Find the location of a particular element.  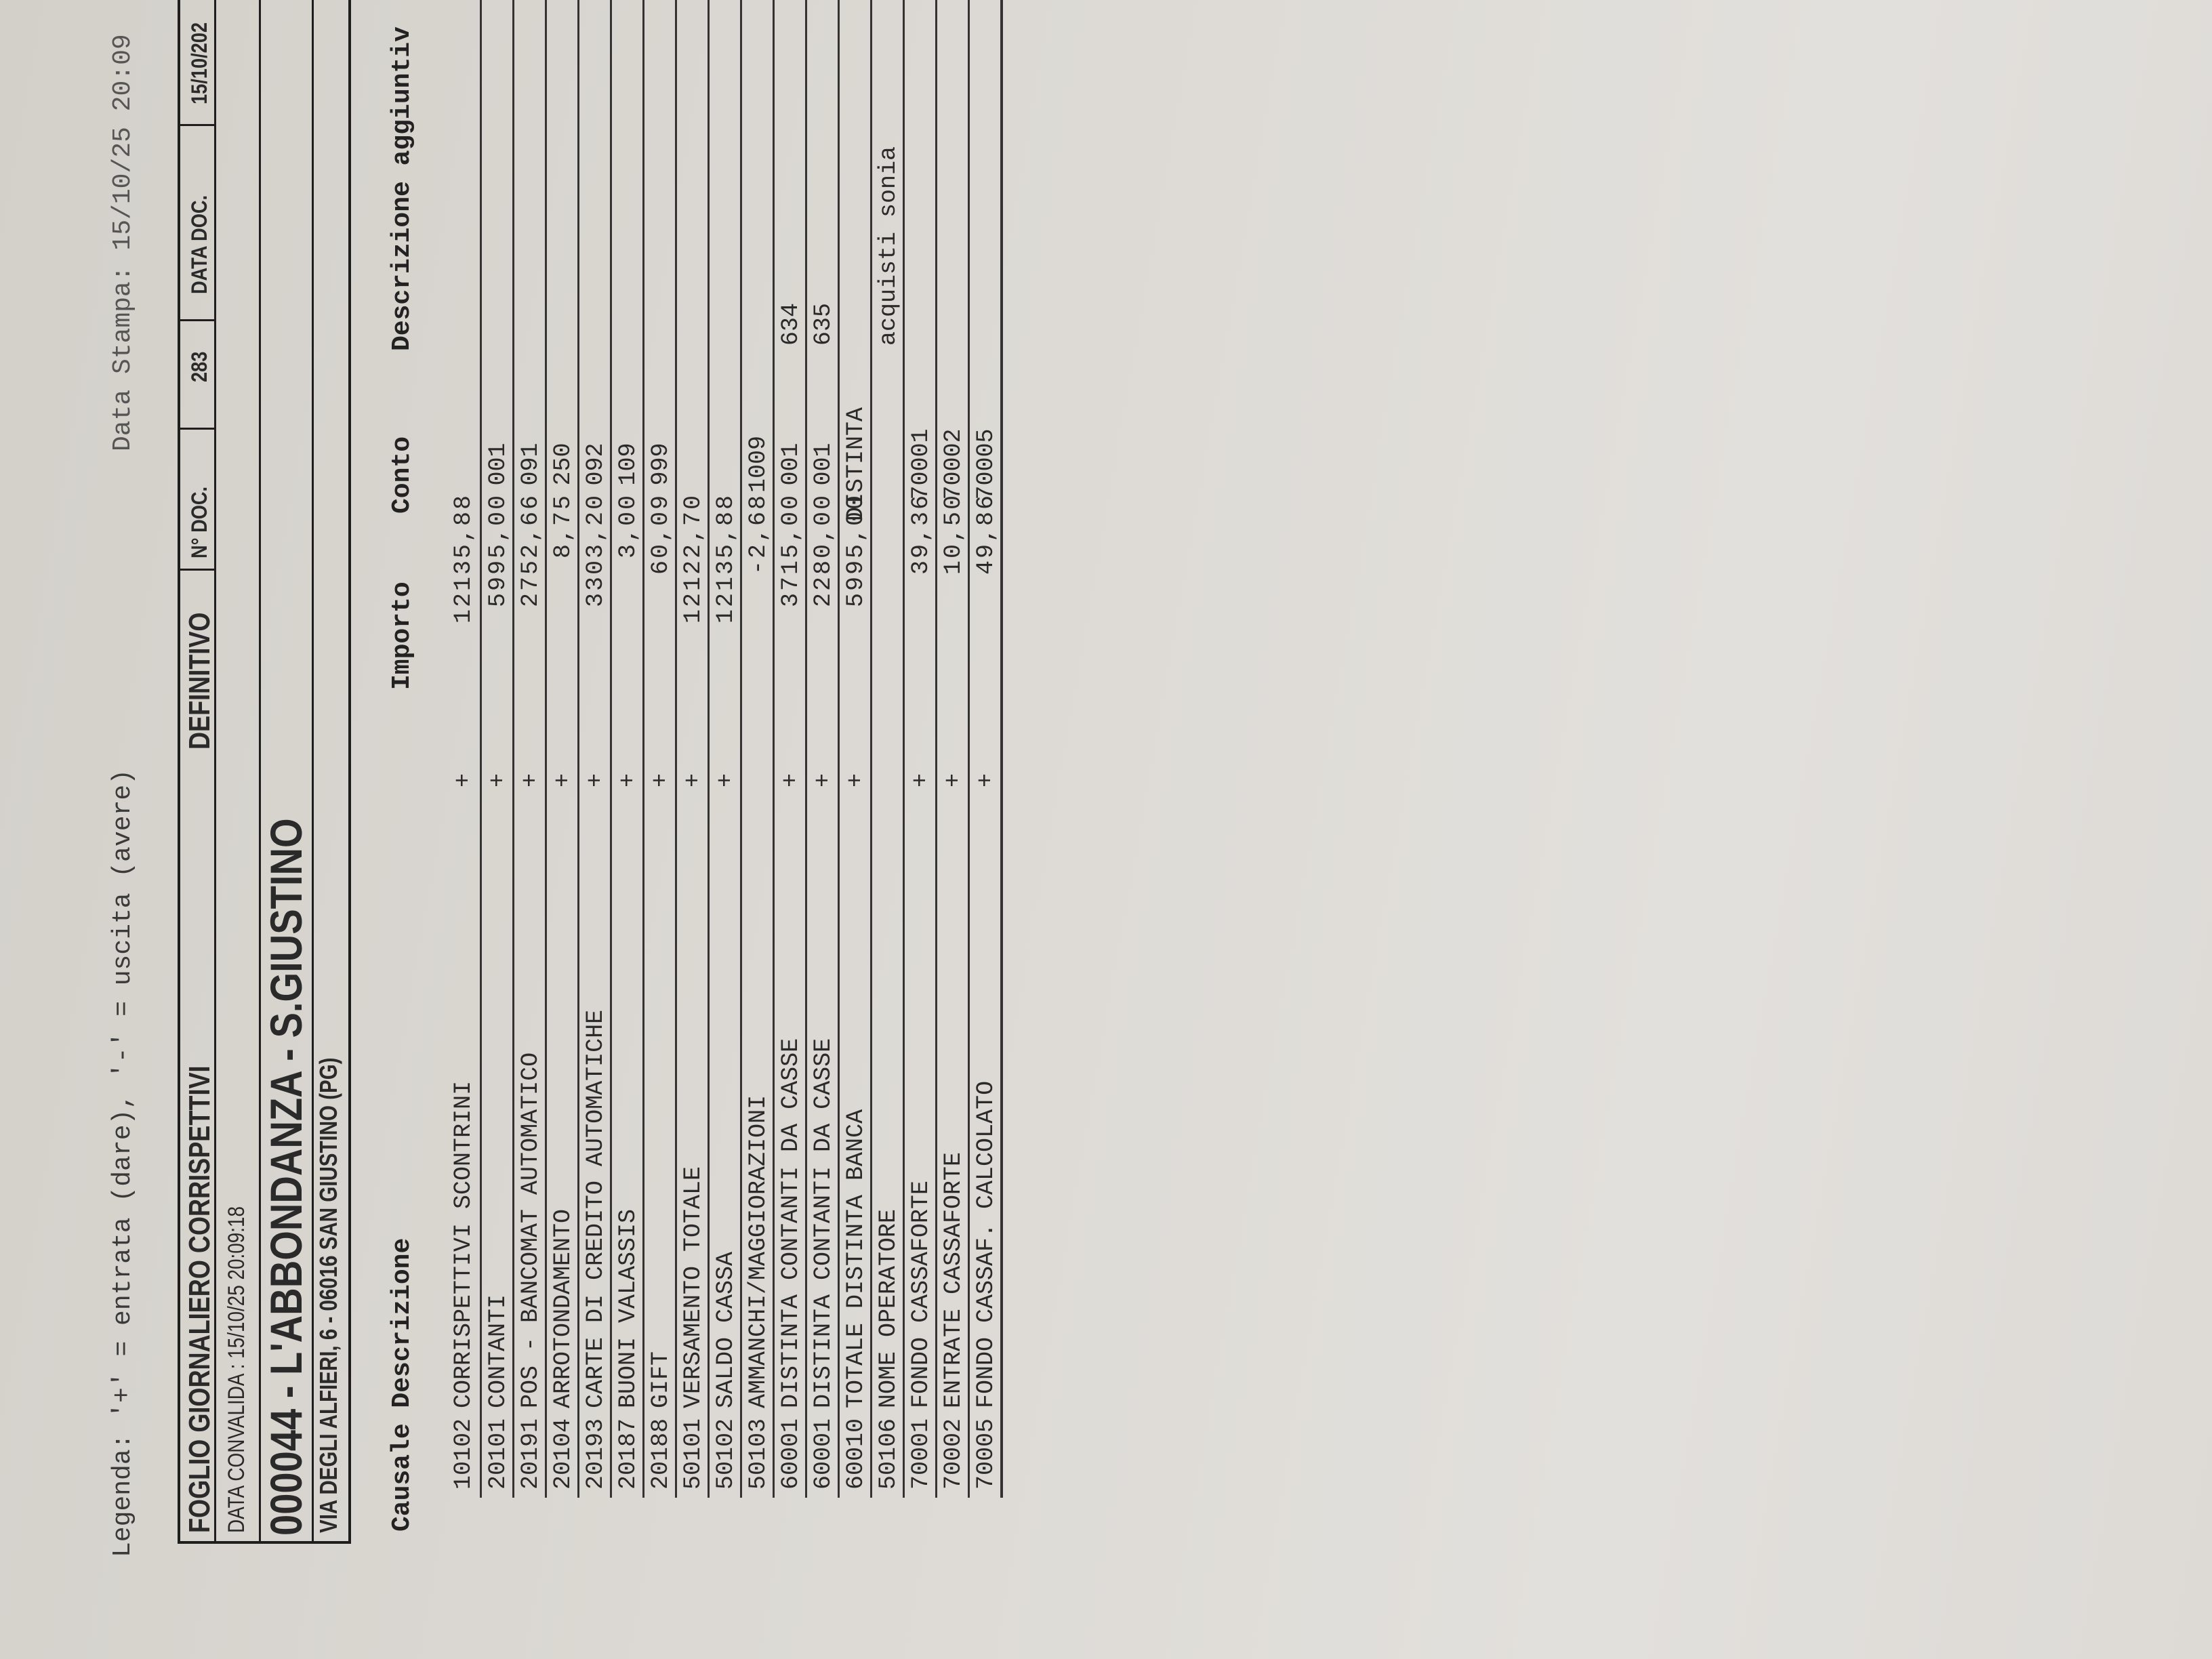

causale-code: 70001 is located at coordinates (921, 1454).